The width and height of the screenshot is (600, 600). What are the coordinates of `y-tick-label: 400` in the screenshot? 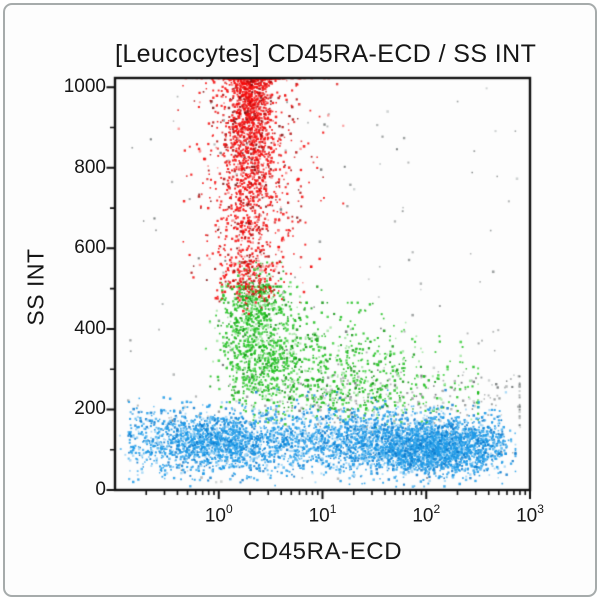 It's located at (90, 328).